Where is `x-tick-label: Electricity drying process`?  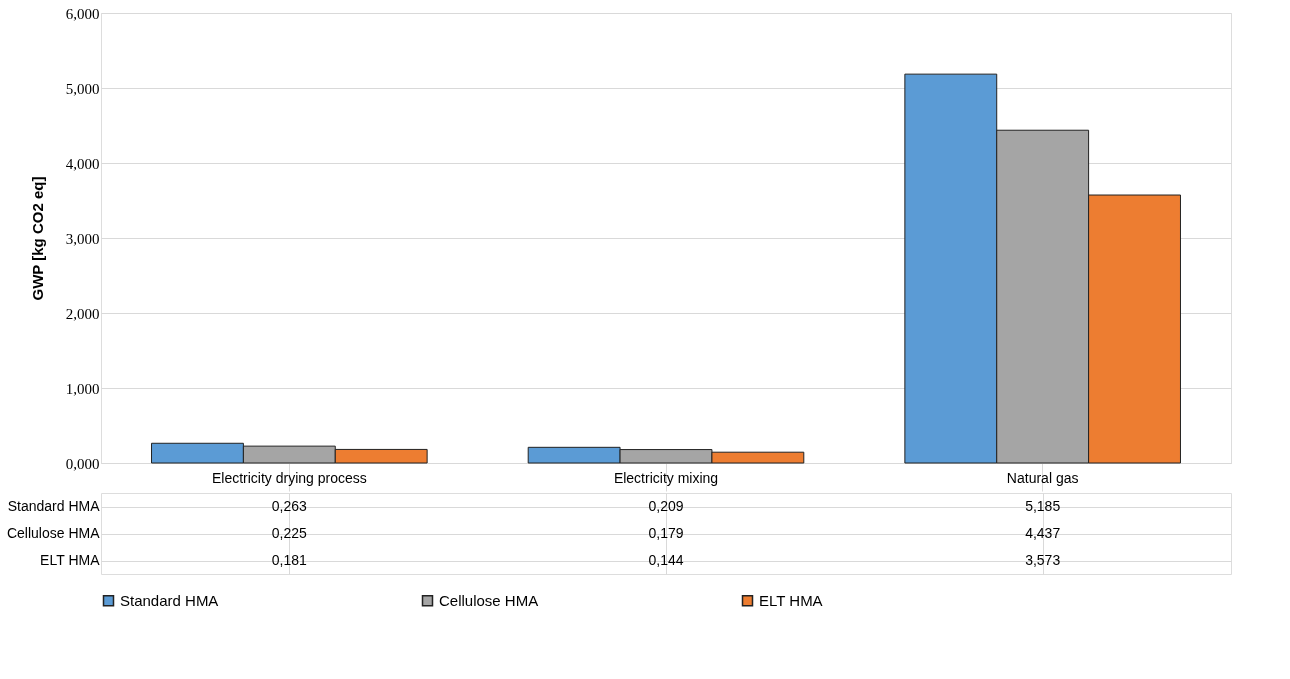 x-tick-label: Electricity drying process is located at coordinates (289, 477).